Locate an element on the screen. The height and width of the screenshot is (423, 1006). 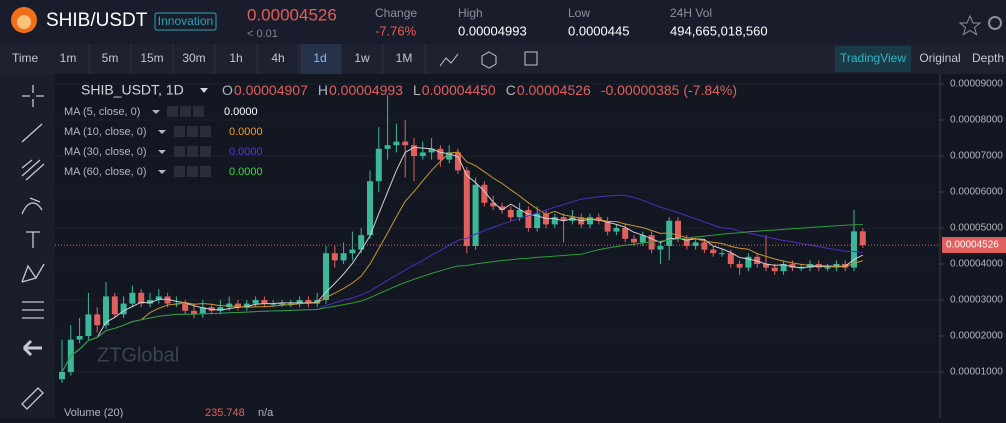
ohlc-key: H is located at coordinates (323, 90).